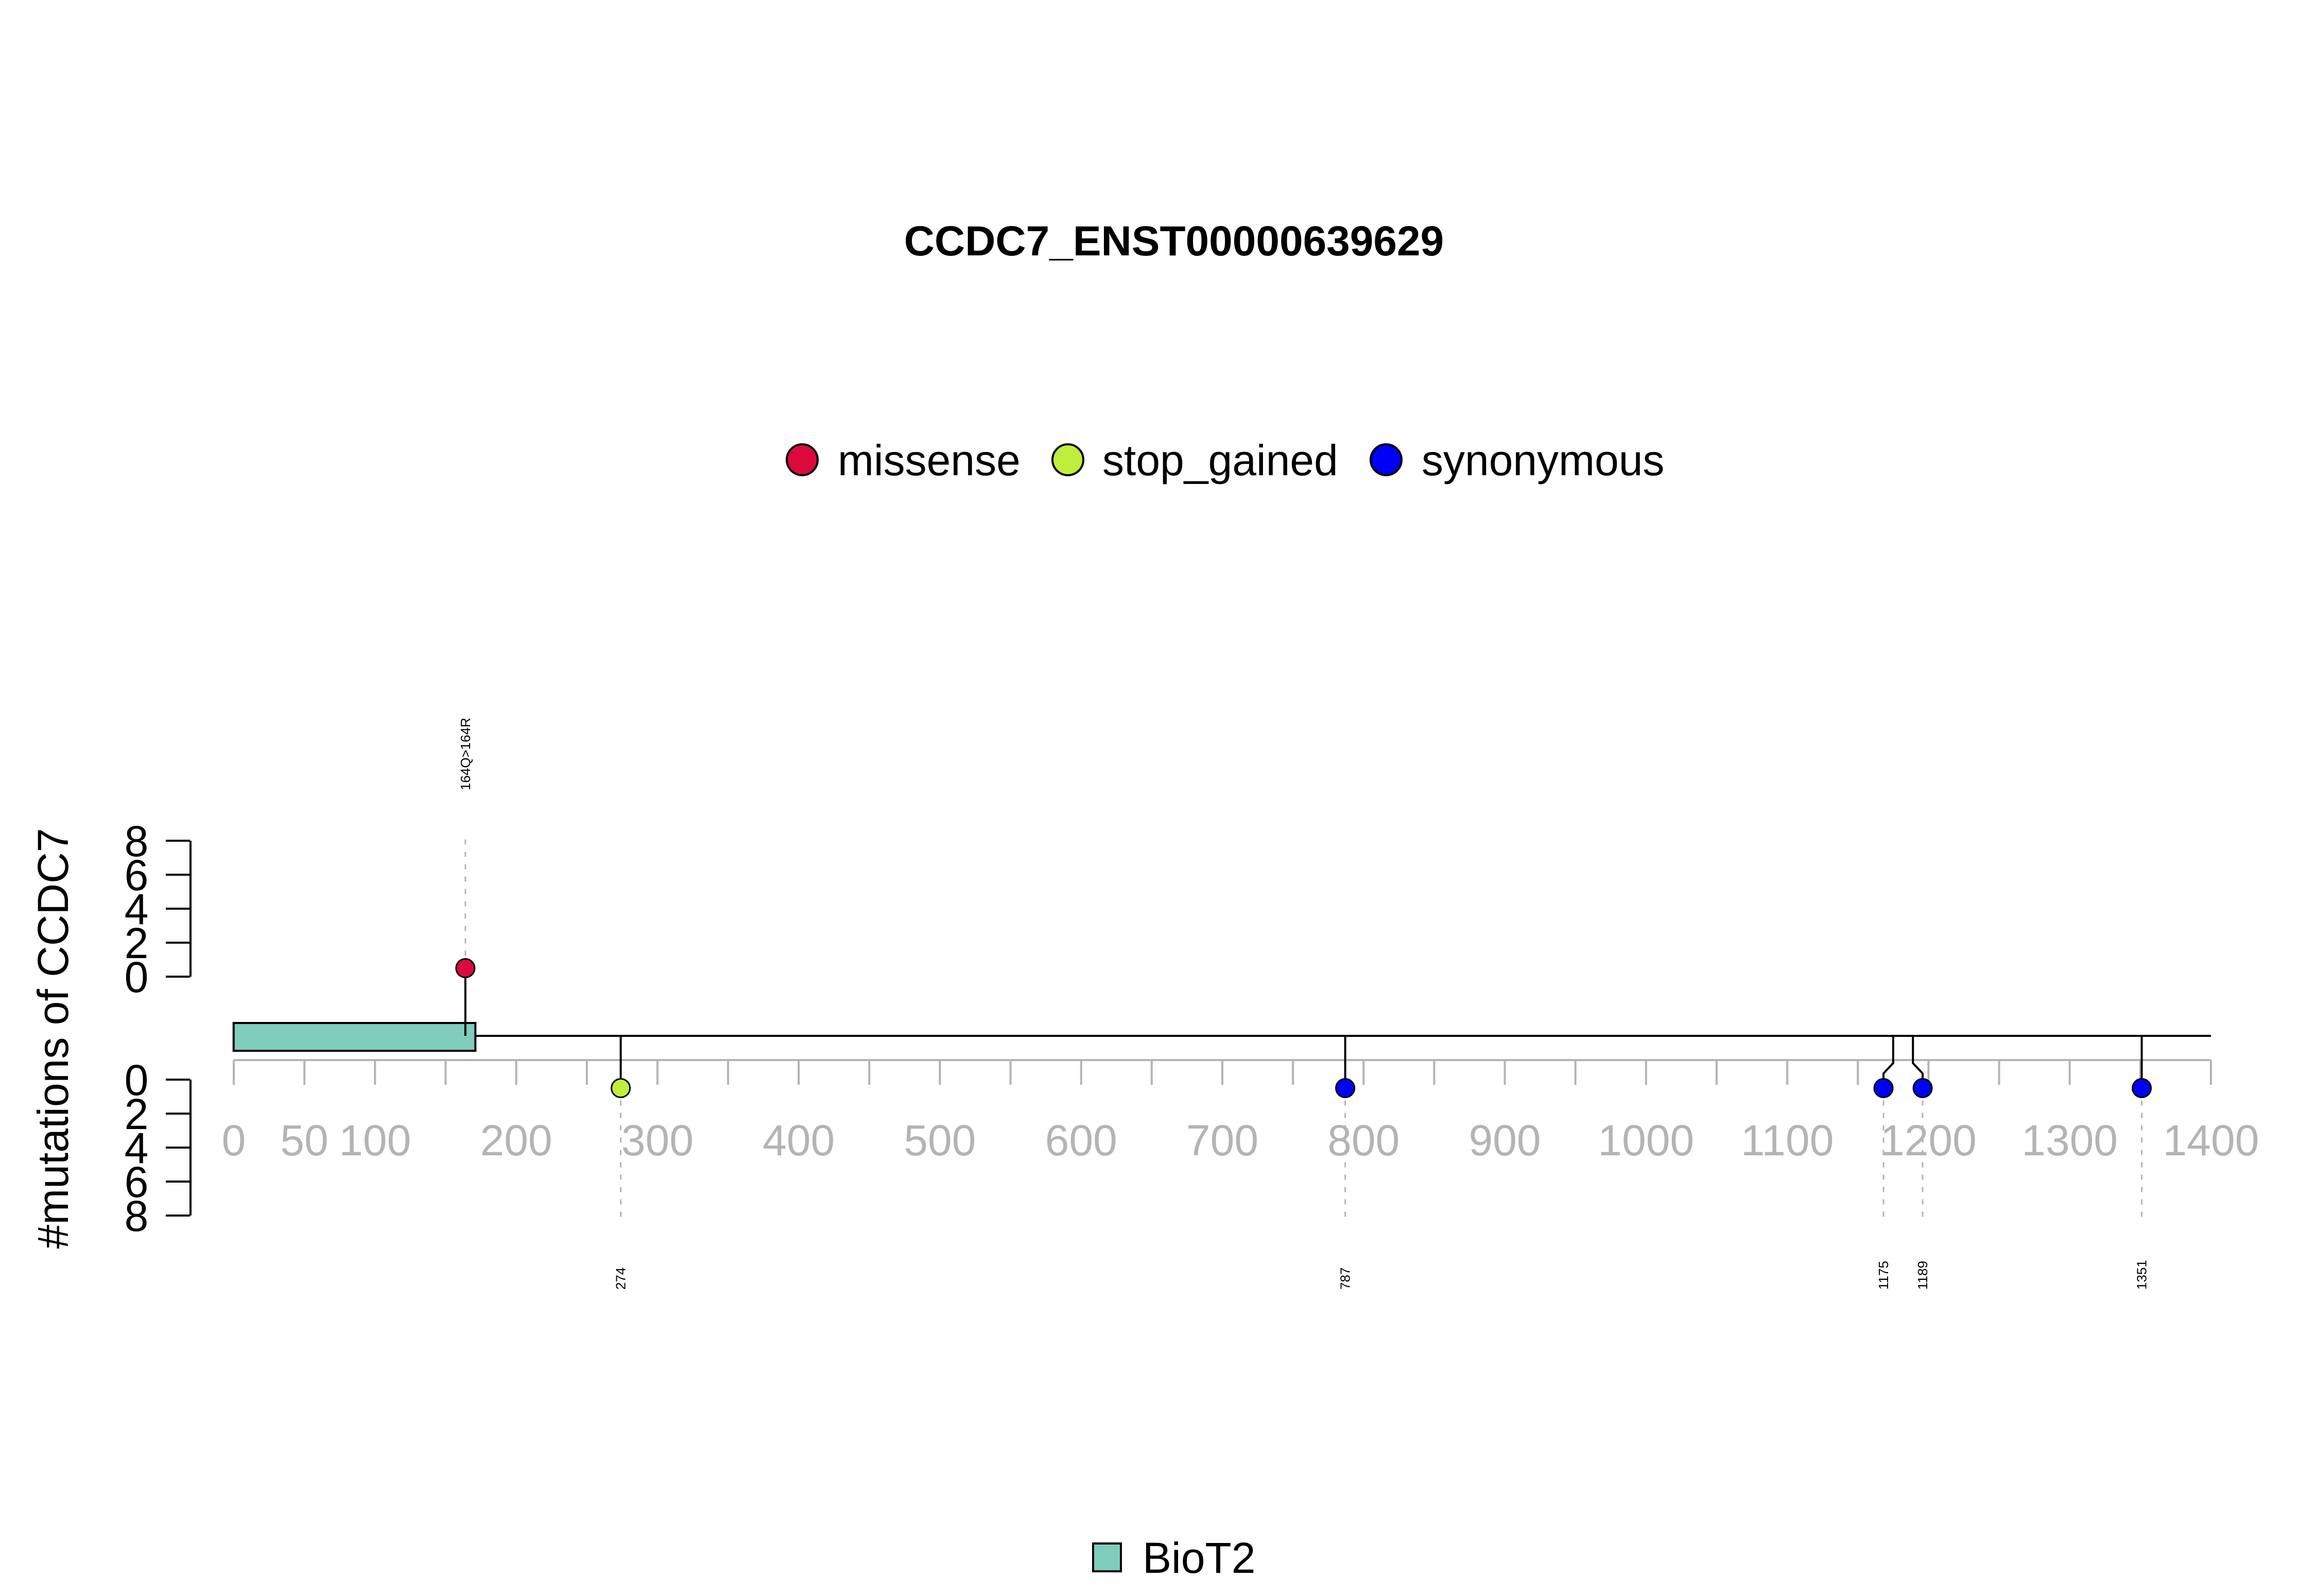 Image resolution: width=2317 pixels, height=1596 pixels. Describe the element at coordinates (1107, 1557) in the screenshot. I see `domain-legend-swatch` at that location.